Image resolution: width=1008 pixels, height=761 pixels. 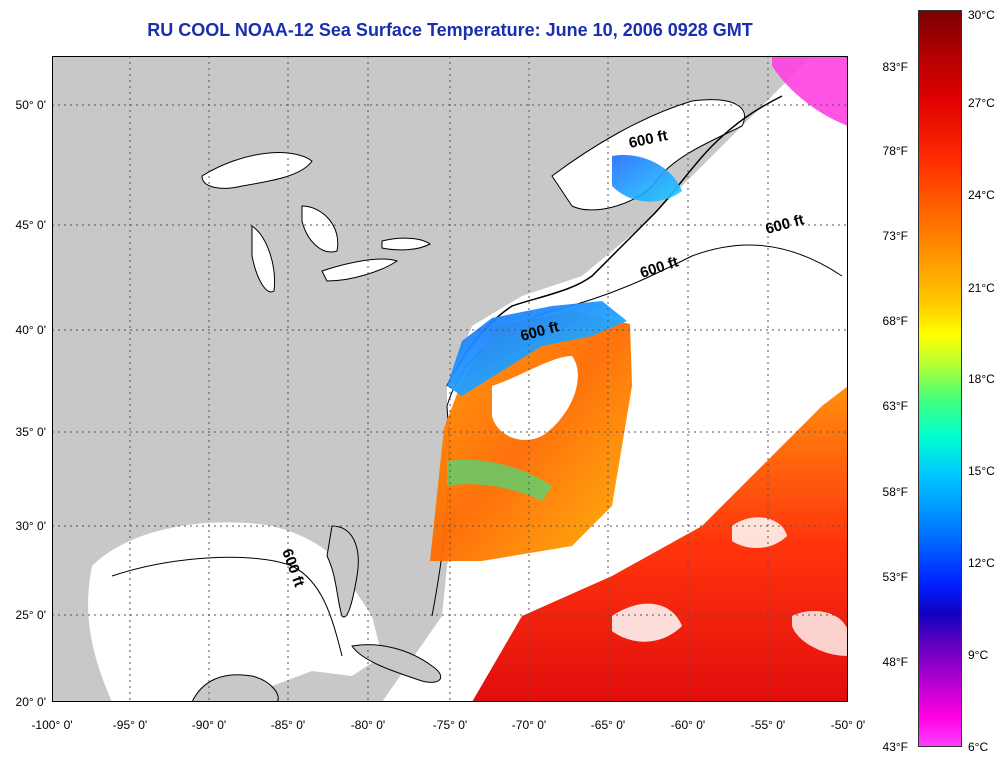 I want to click on lon-label-95: -95° 0', so click(x=130, y=725).